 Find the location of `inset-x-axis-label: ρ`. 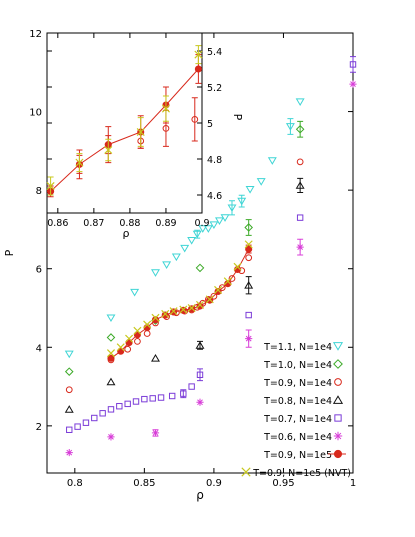

inset-x-axis-label: ρ is located at coordinates (126, 233).